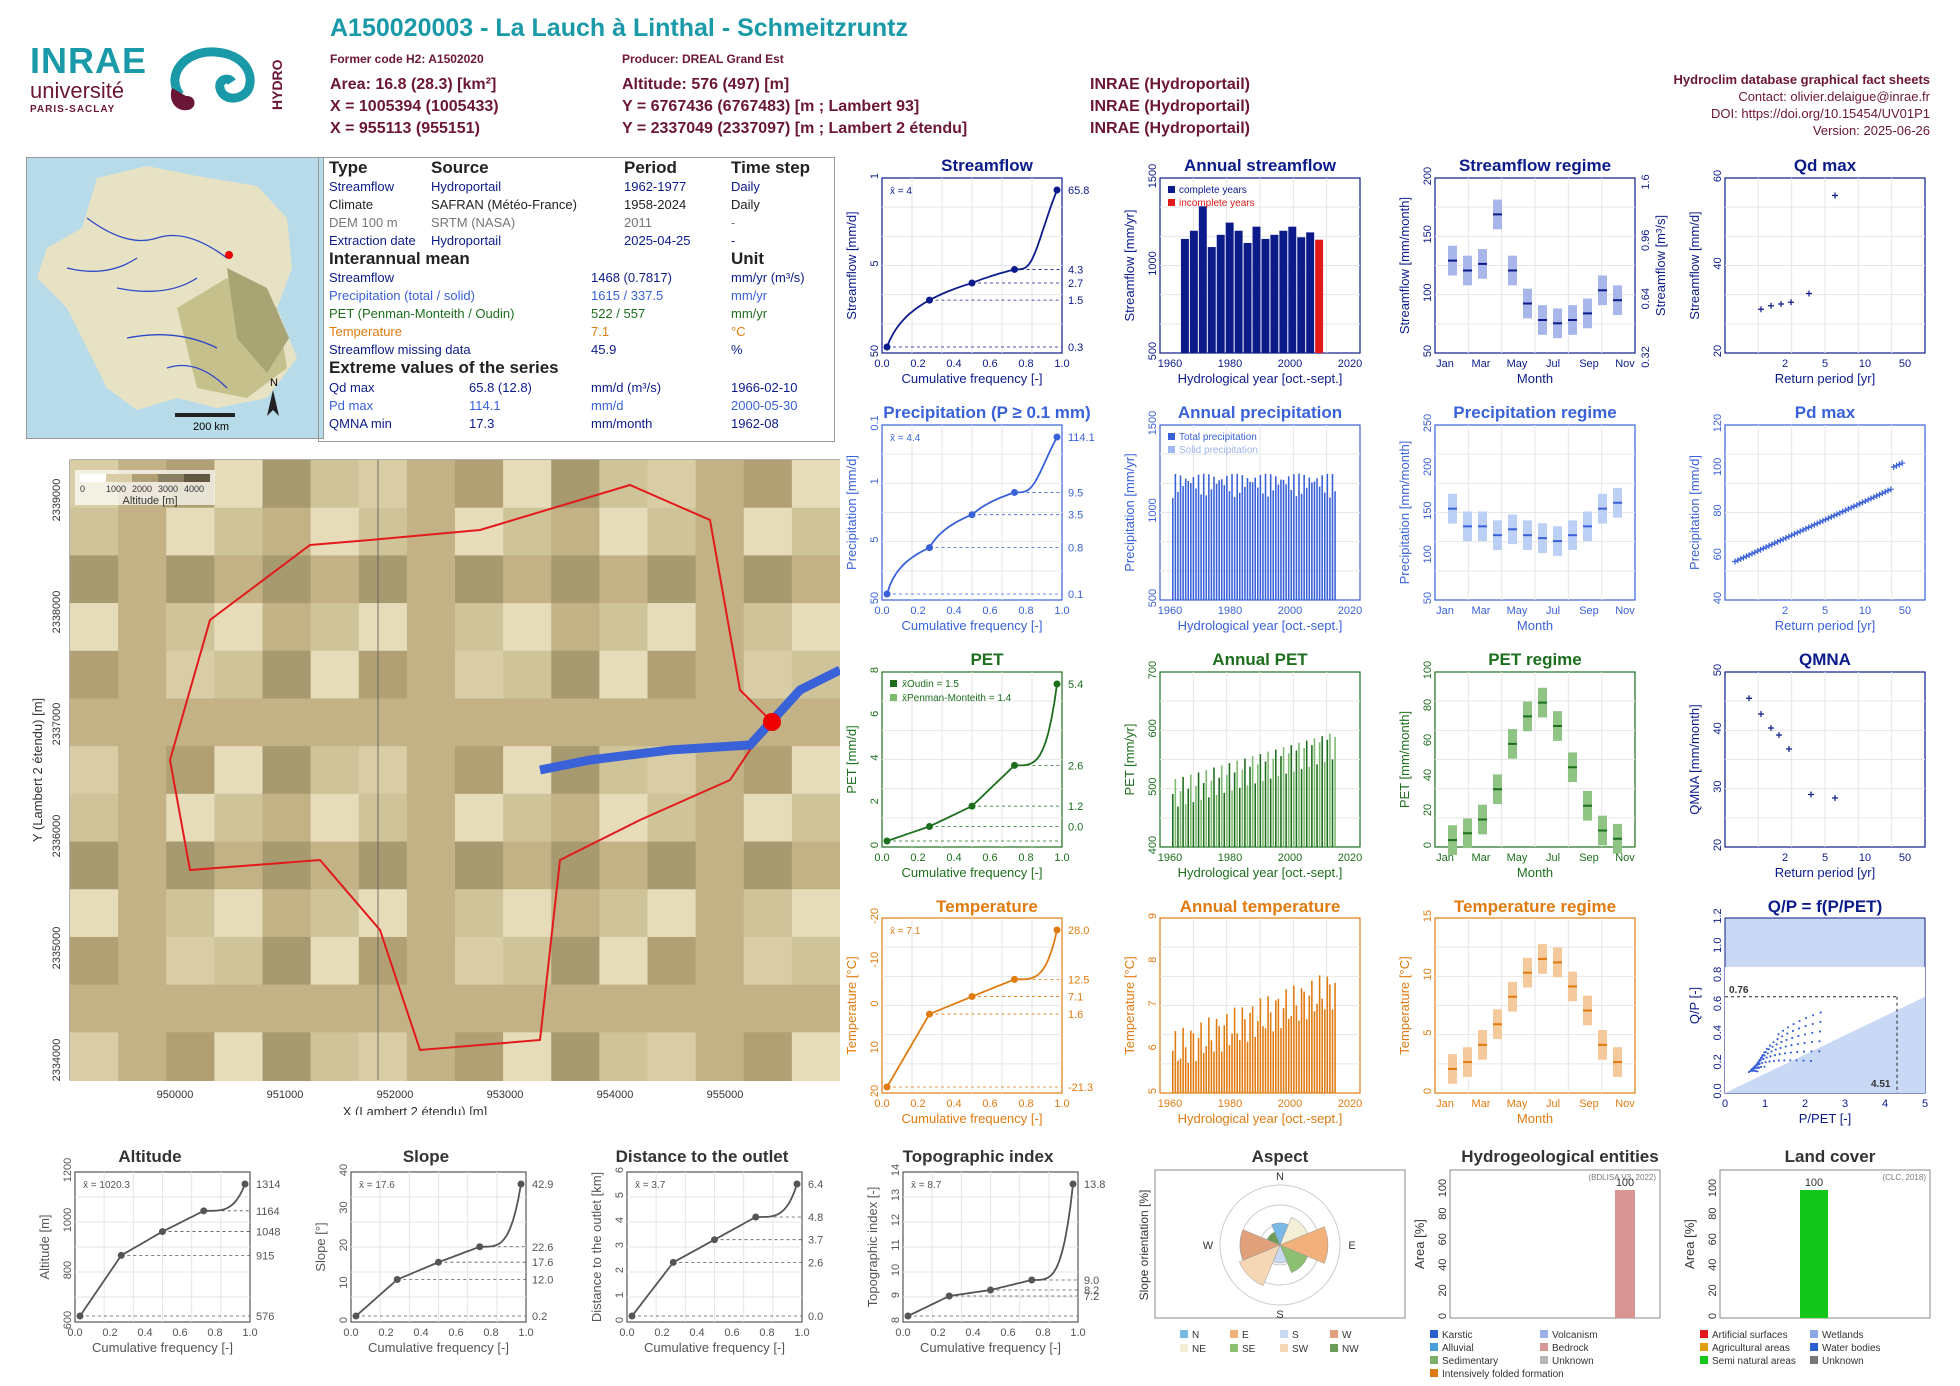 The height and width of the screenshot is (1386, 1960). I want to click on qp-pet-title: Q/P = f(P/PET), so click(1825, 906).